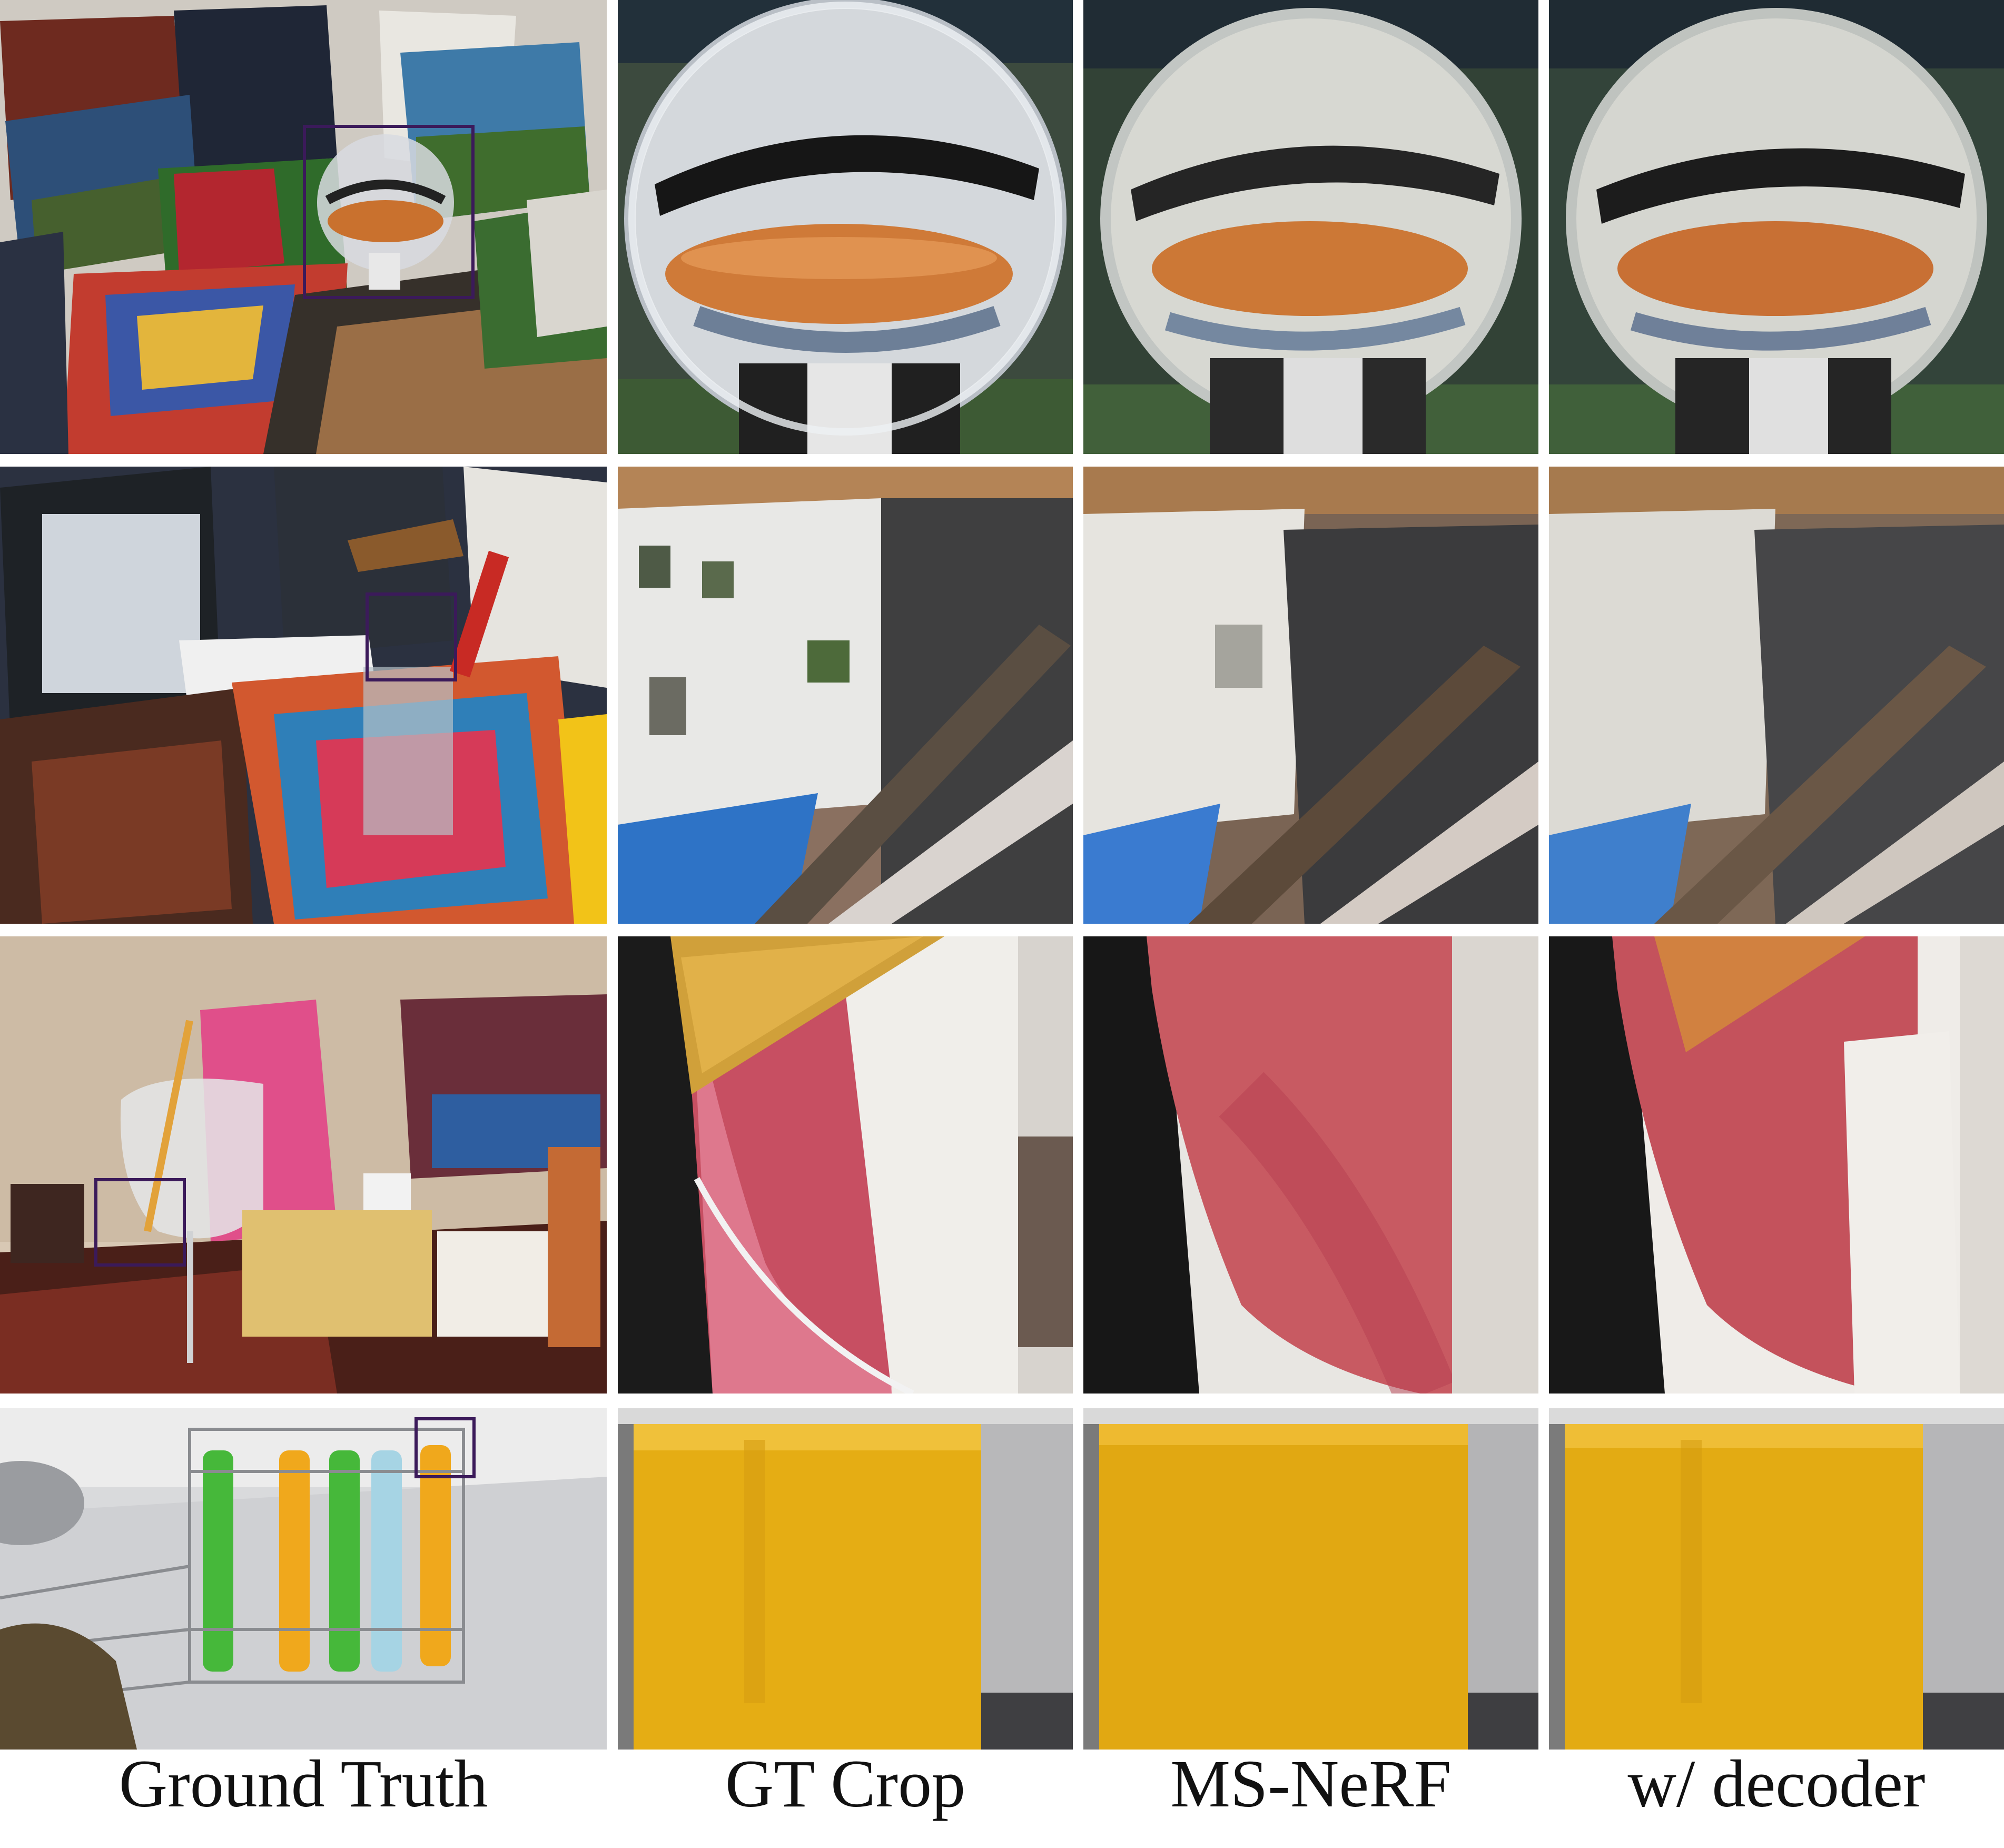  Describe the element at coordinates (304, 1783) in the screenshot. I see `caption-ground-truth: Ground Truth` at that location.